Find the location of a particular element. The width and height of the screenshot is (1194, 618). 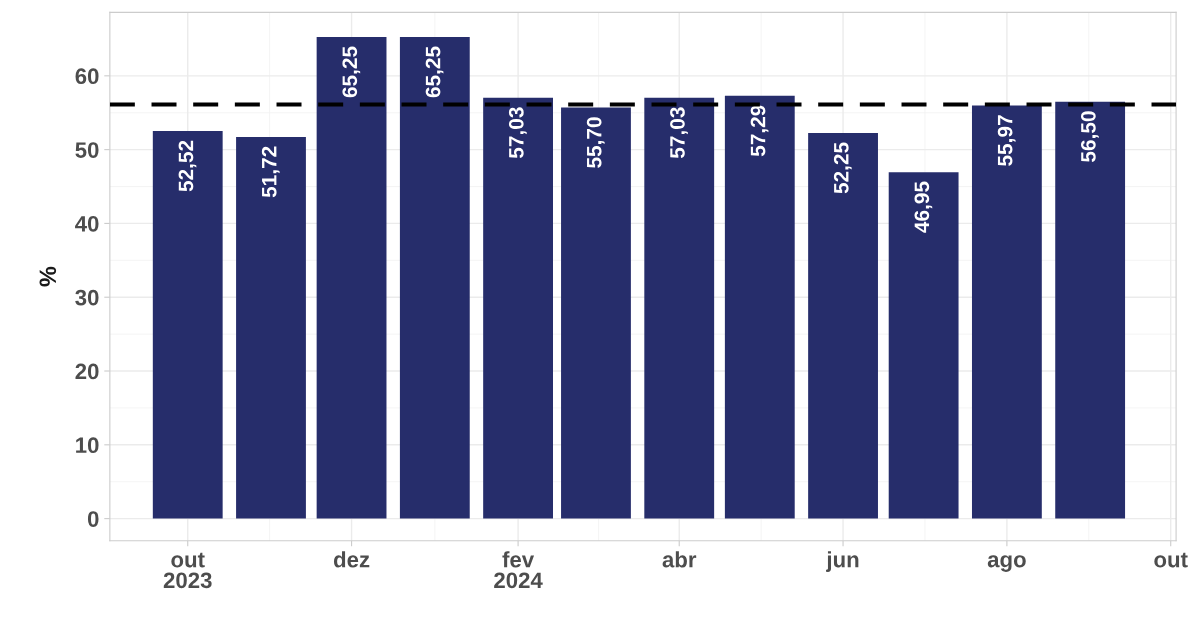

x-tick-label: jun is located at coordinates (842, 561).